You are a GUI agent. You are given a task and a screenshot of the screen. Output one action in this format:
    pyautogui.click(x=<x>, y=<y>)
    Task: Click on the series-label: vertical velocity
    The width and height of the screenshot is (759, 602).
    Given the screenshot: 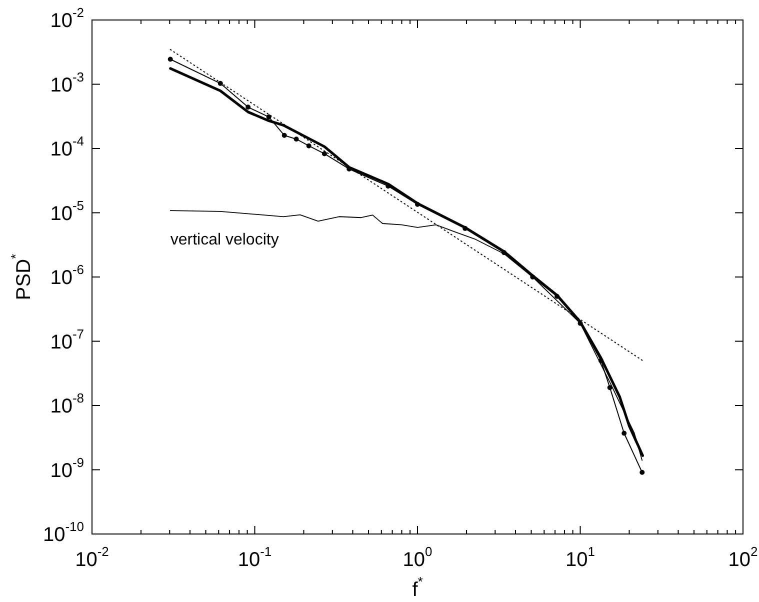 What is the action you would take?
    pyautogui.click(x=224, y=240)
    